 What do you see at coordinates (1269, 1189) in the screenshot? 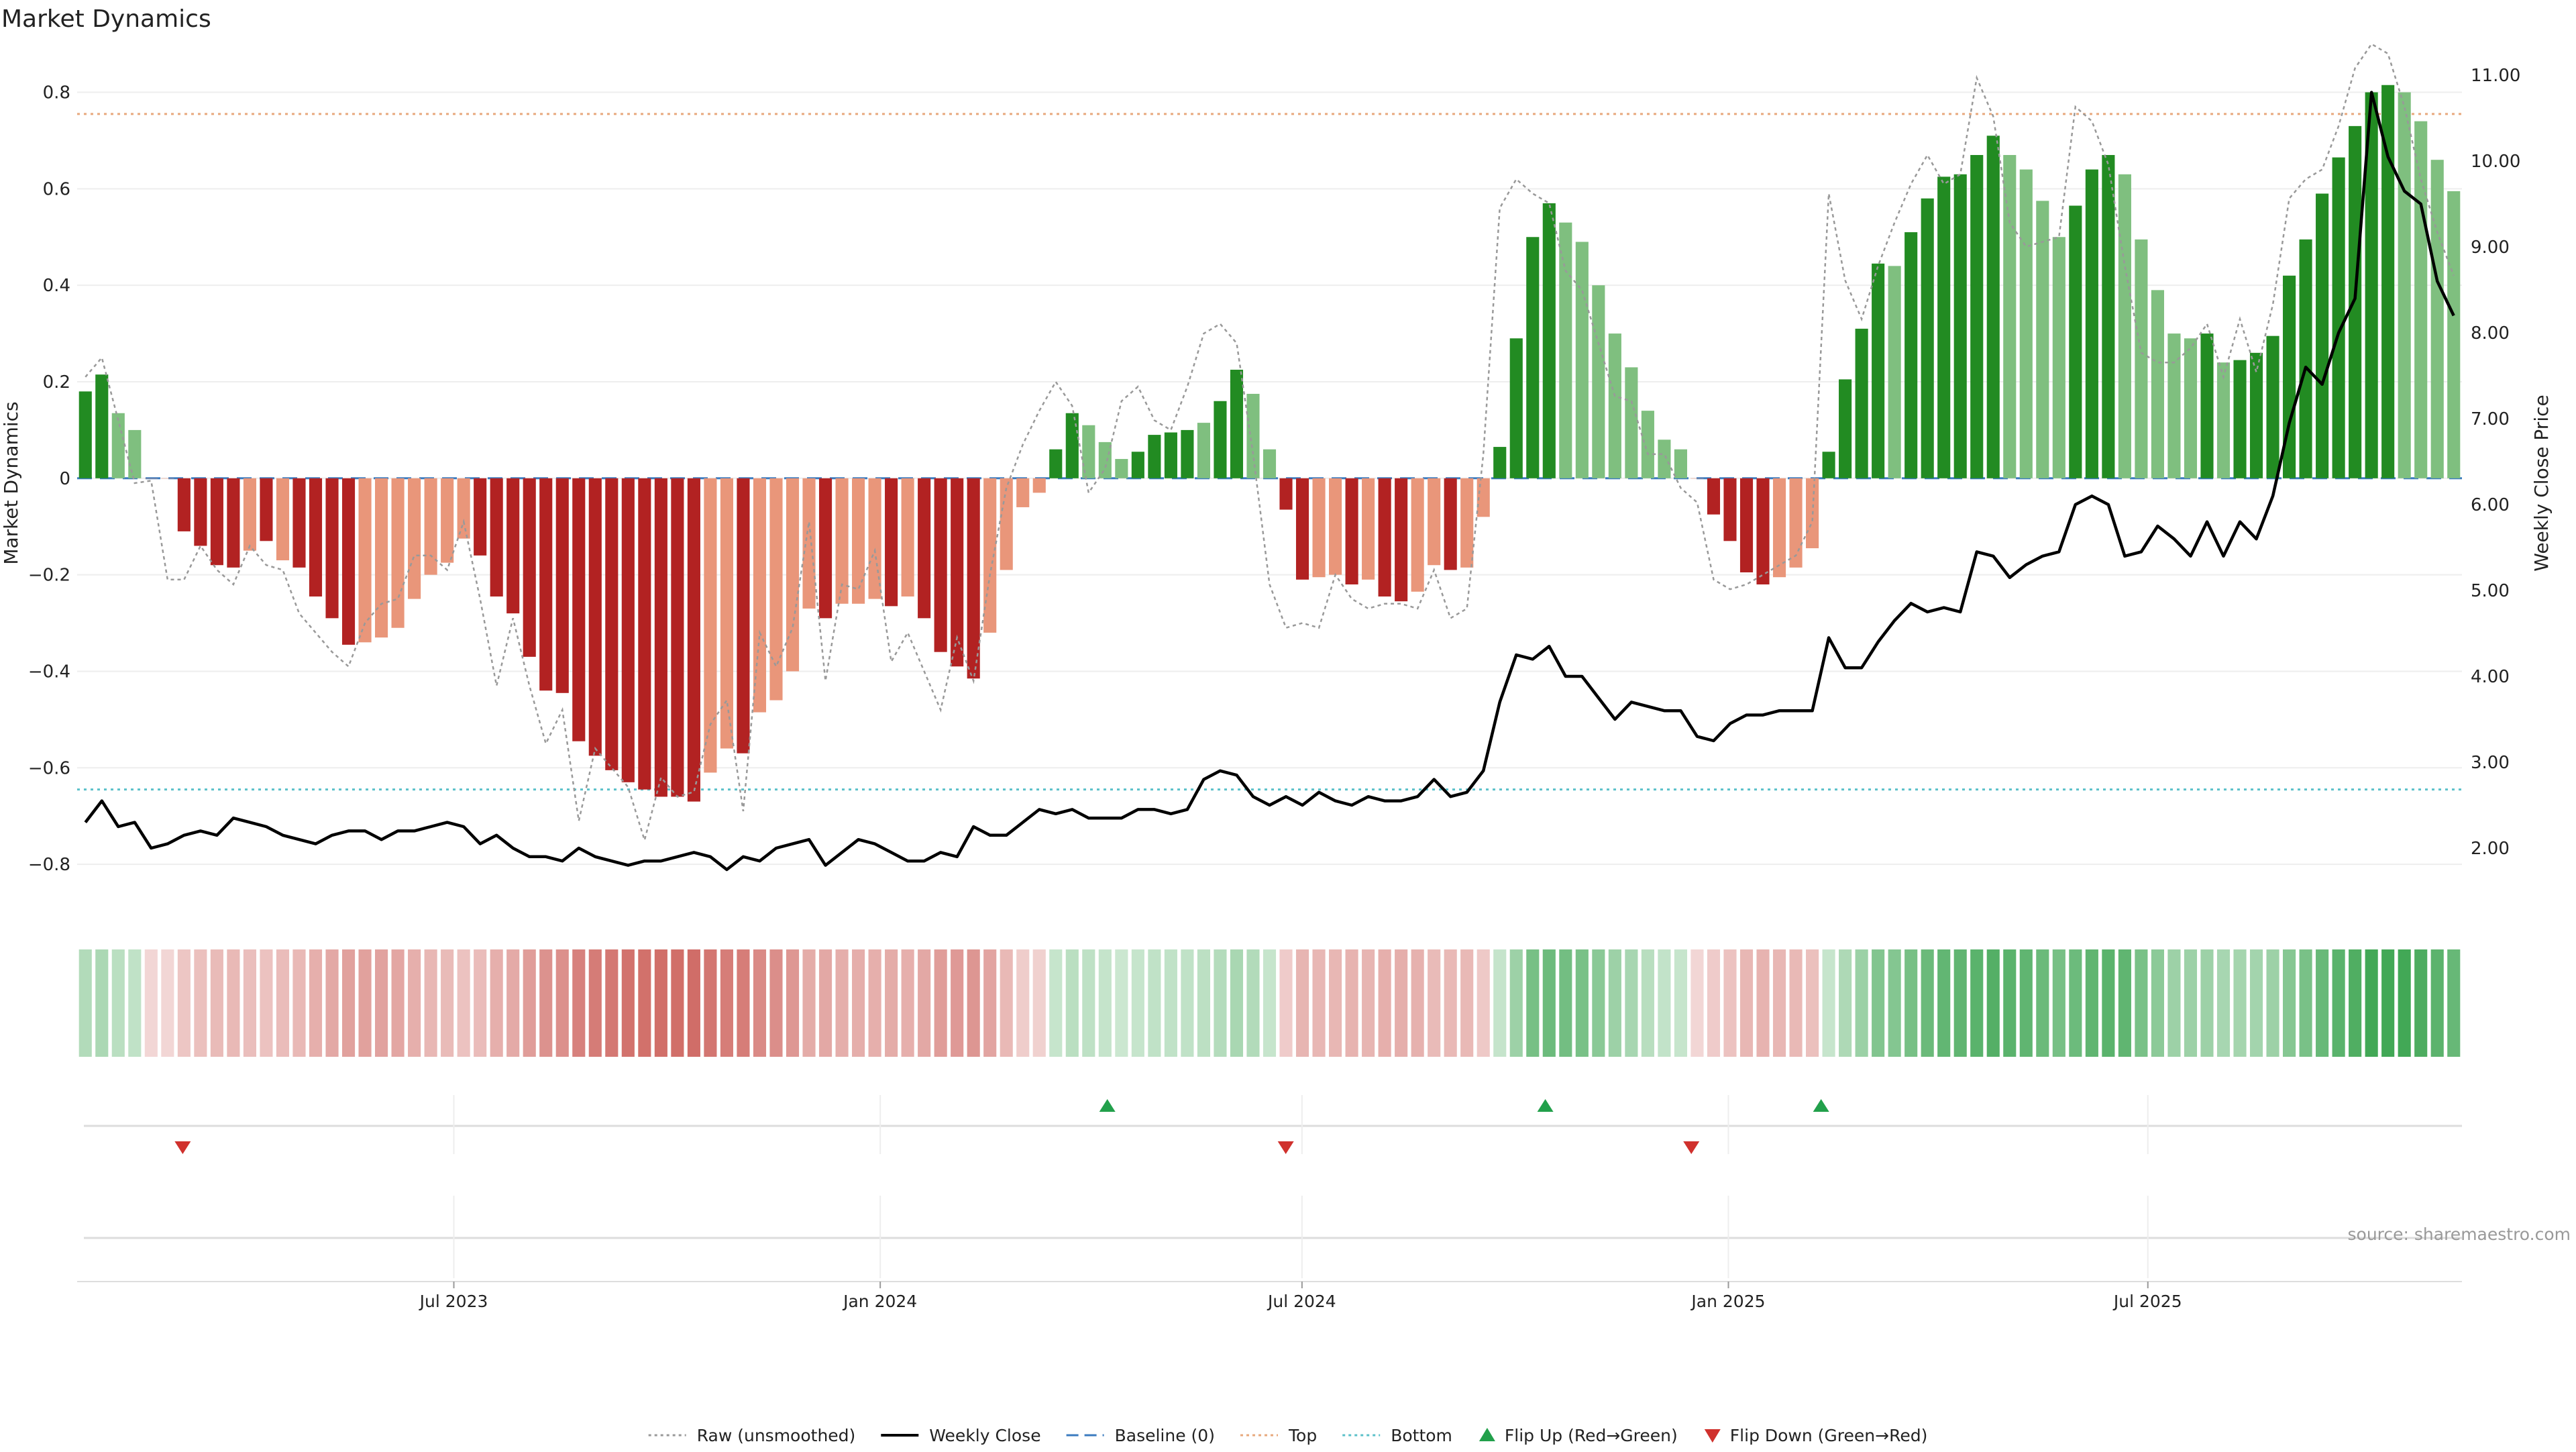
I see `flip-panel` at bounding box center [1269, 1189].